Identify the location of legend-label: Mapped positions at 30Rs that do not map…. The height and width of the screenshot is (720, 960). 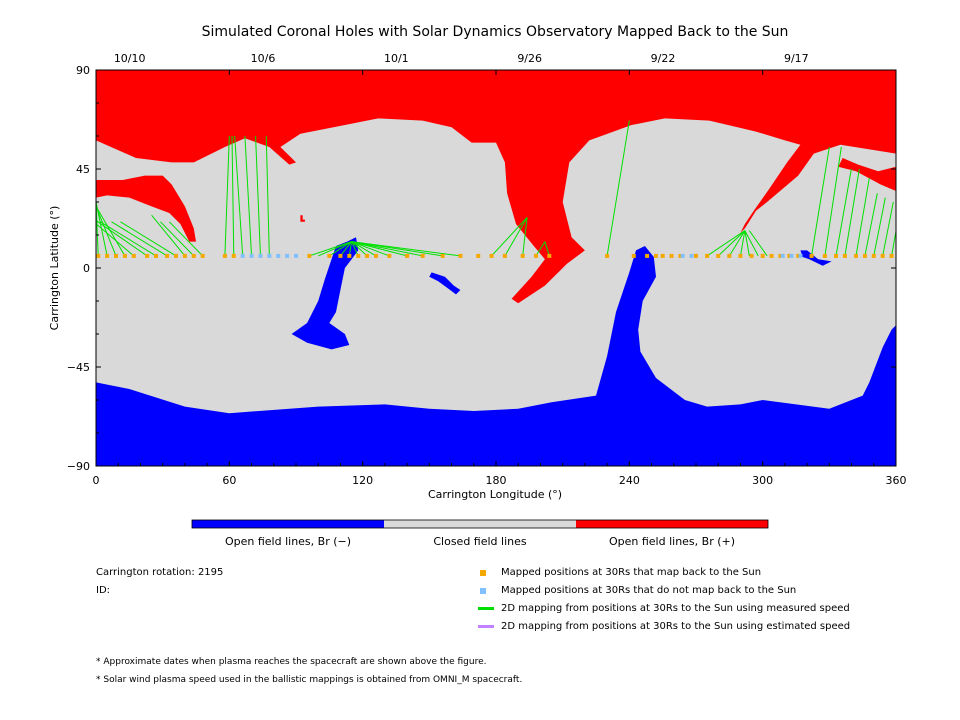
(649, 590).